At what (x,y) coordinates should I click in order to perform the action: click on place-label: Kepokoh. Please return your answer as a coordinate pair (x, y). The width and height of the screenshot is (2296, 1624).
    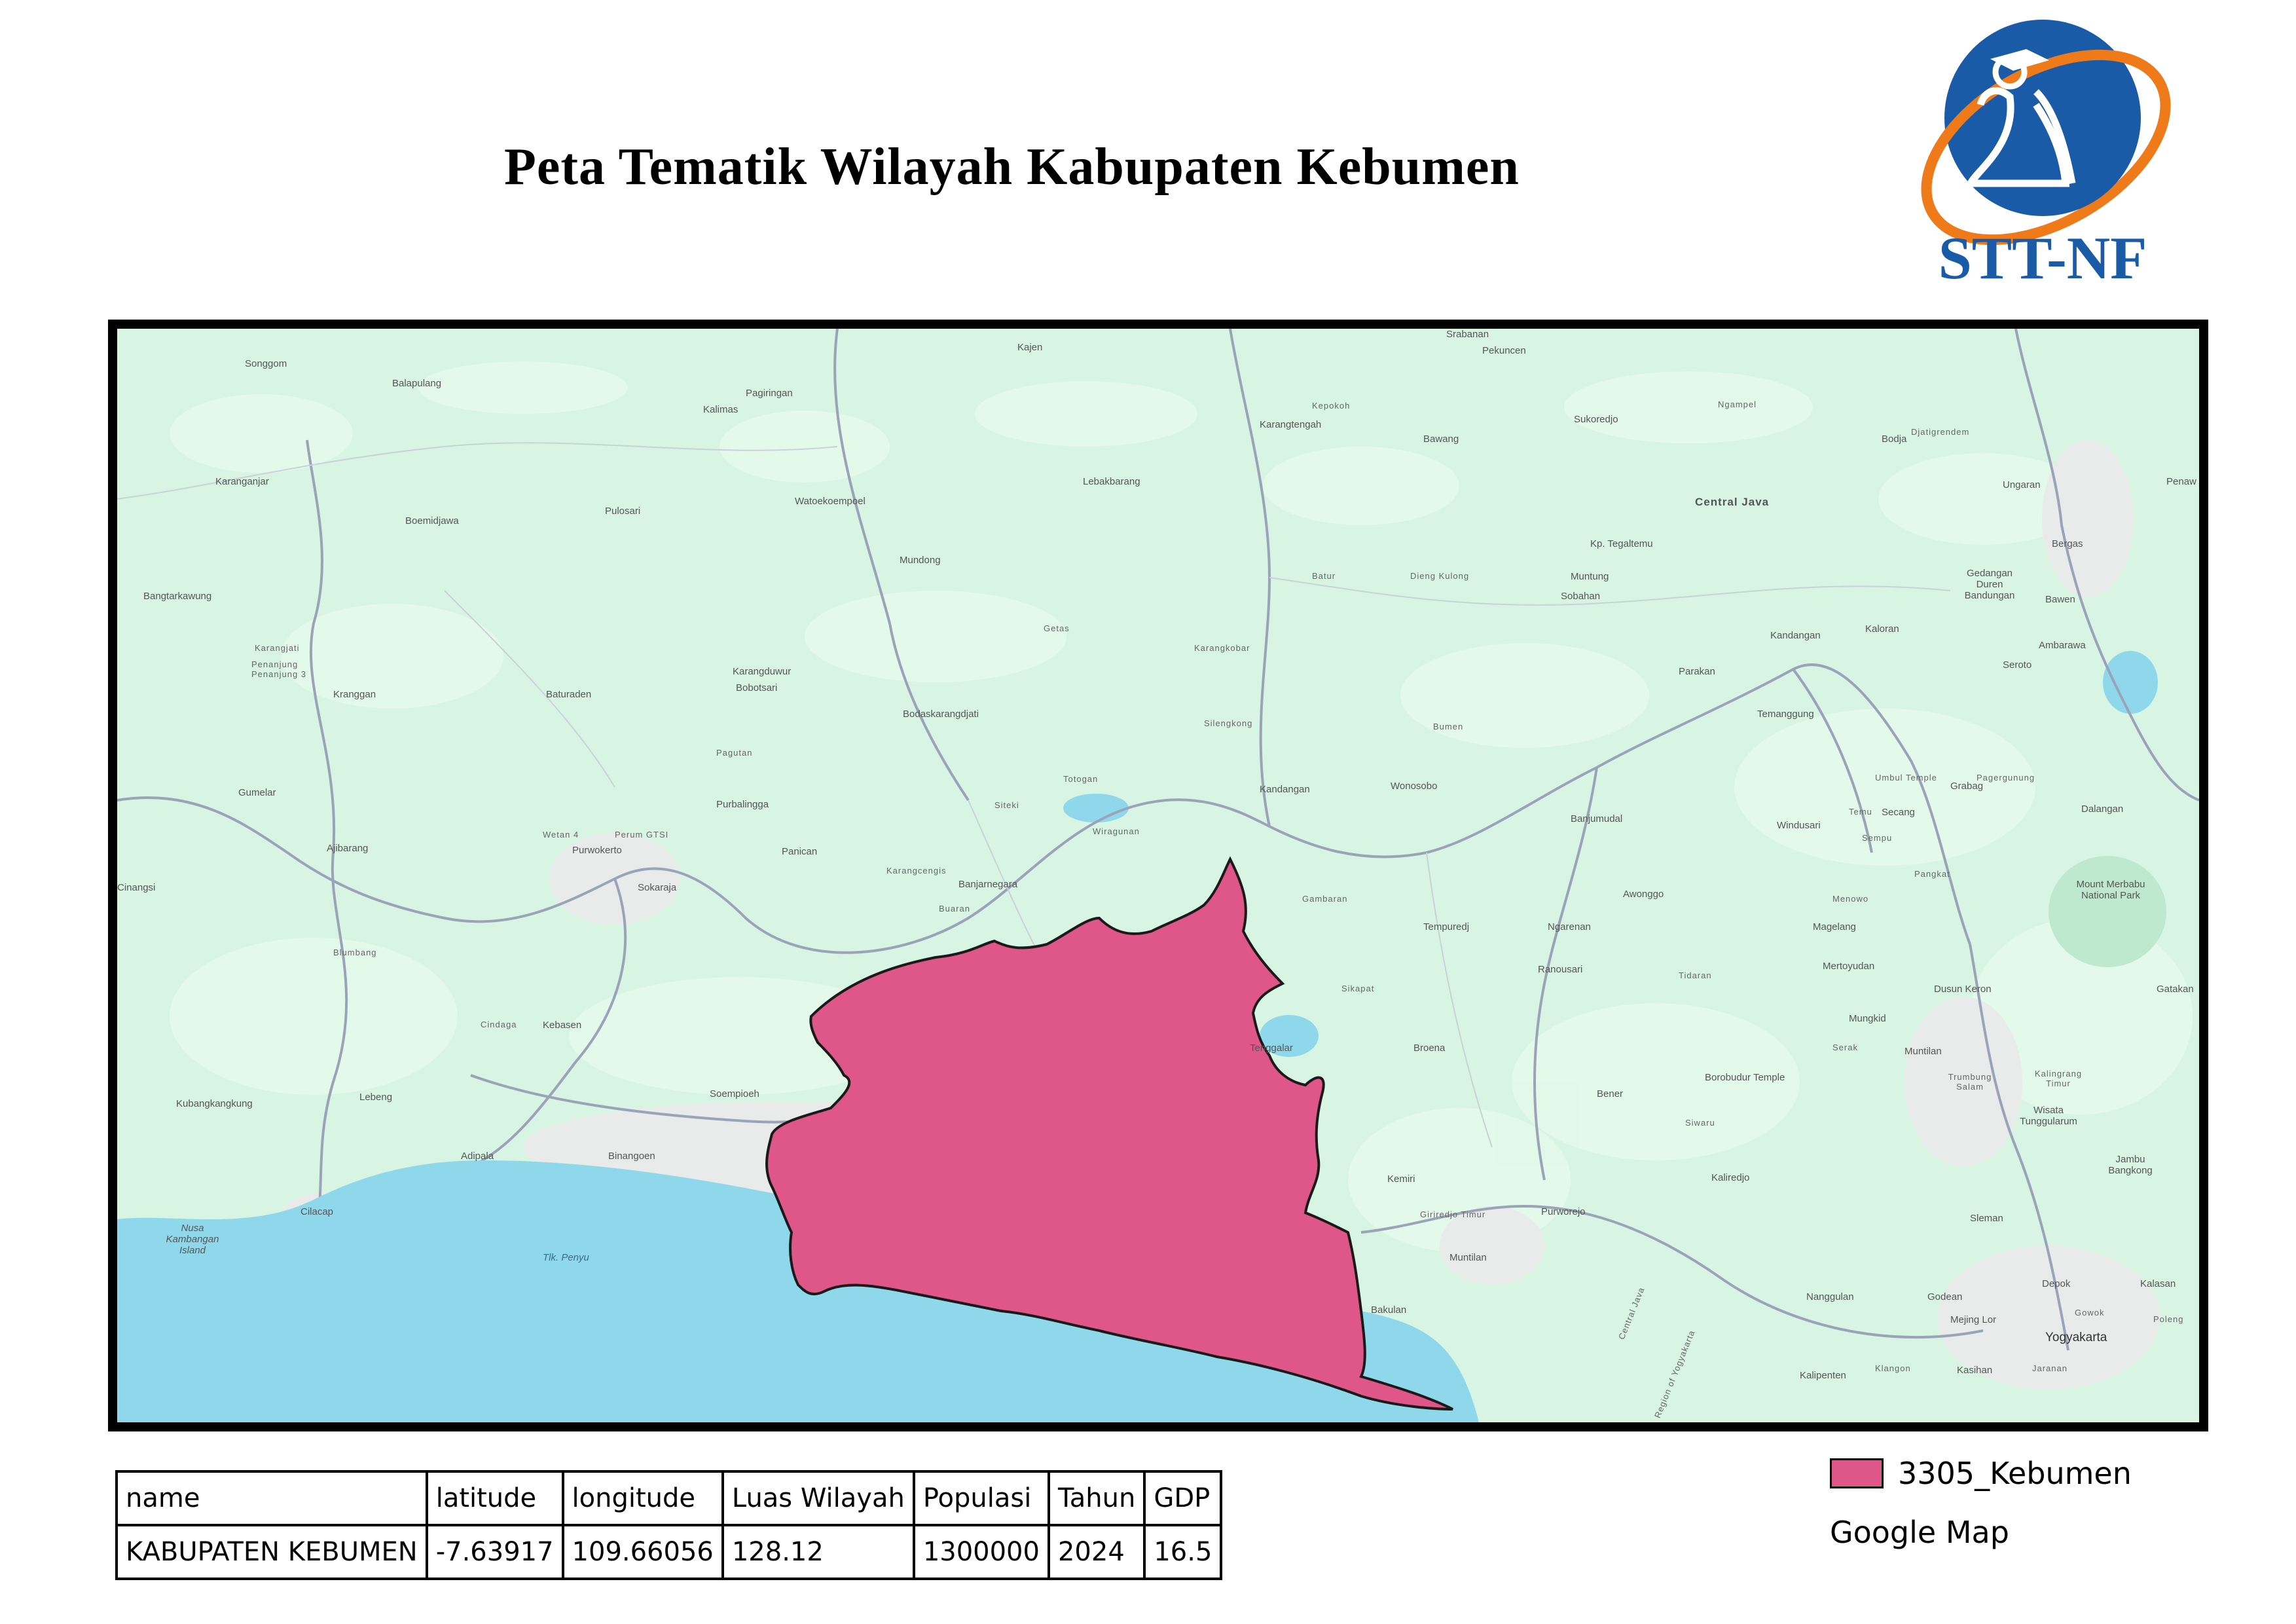
    Looking at the image, I should click on (1331, 406).